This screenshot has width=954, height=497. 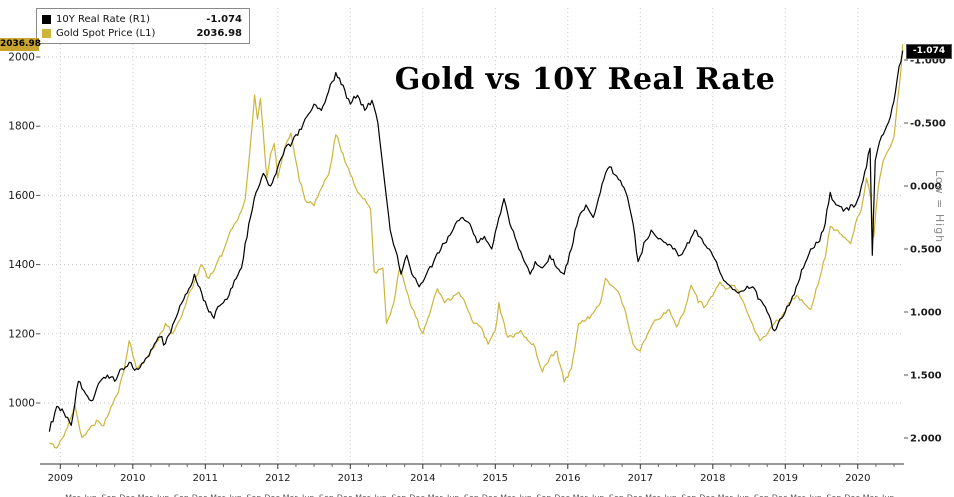 I want to click on y-right-tick-label: 0.500, so click(x=926, y=250).